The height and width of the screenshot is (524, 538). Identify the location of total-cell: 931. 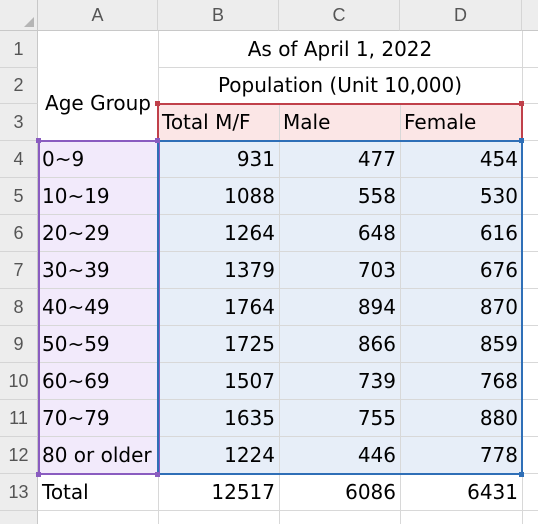
(255, 159).